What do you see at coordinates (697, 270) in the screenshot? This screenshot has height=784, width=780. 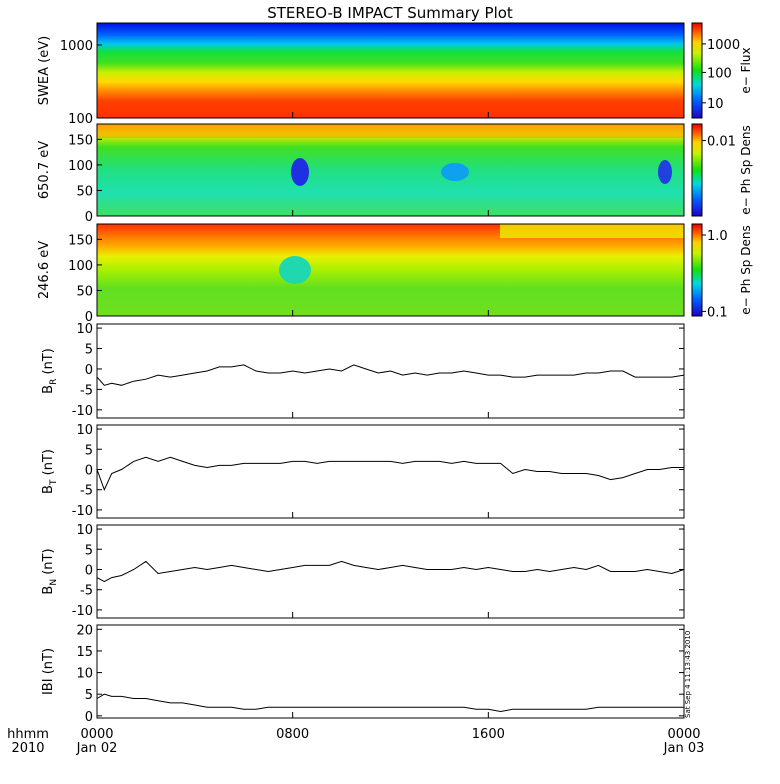 I see `pad246-colorbar` at bounding box center [697, 270].